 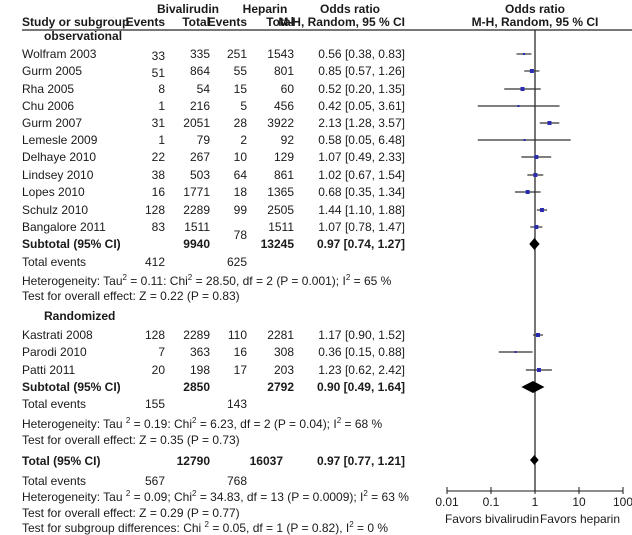 I want to click on odds-ratio-ci: 0.68 [0.35, 1.34], so click(x=361, y=192).